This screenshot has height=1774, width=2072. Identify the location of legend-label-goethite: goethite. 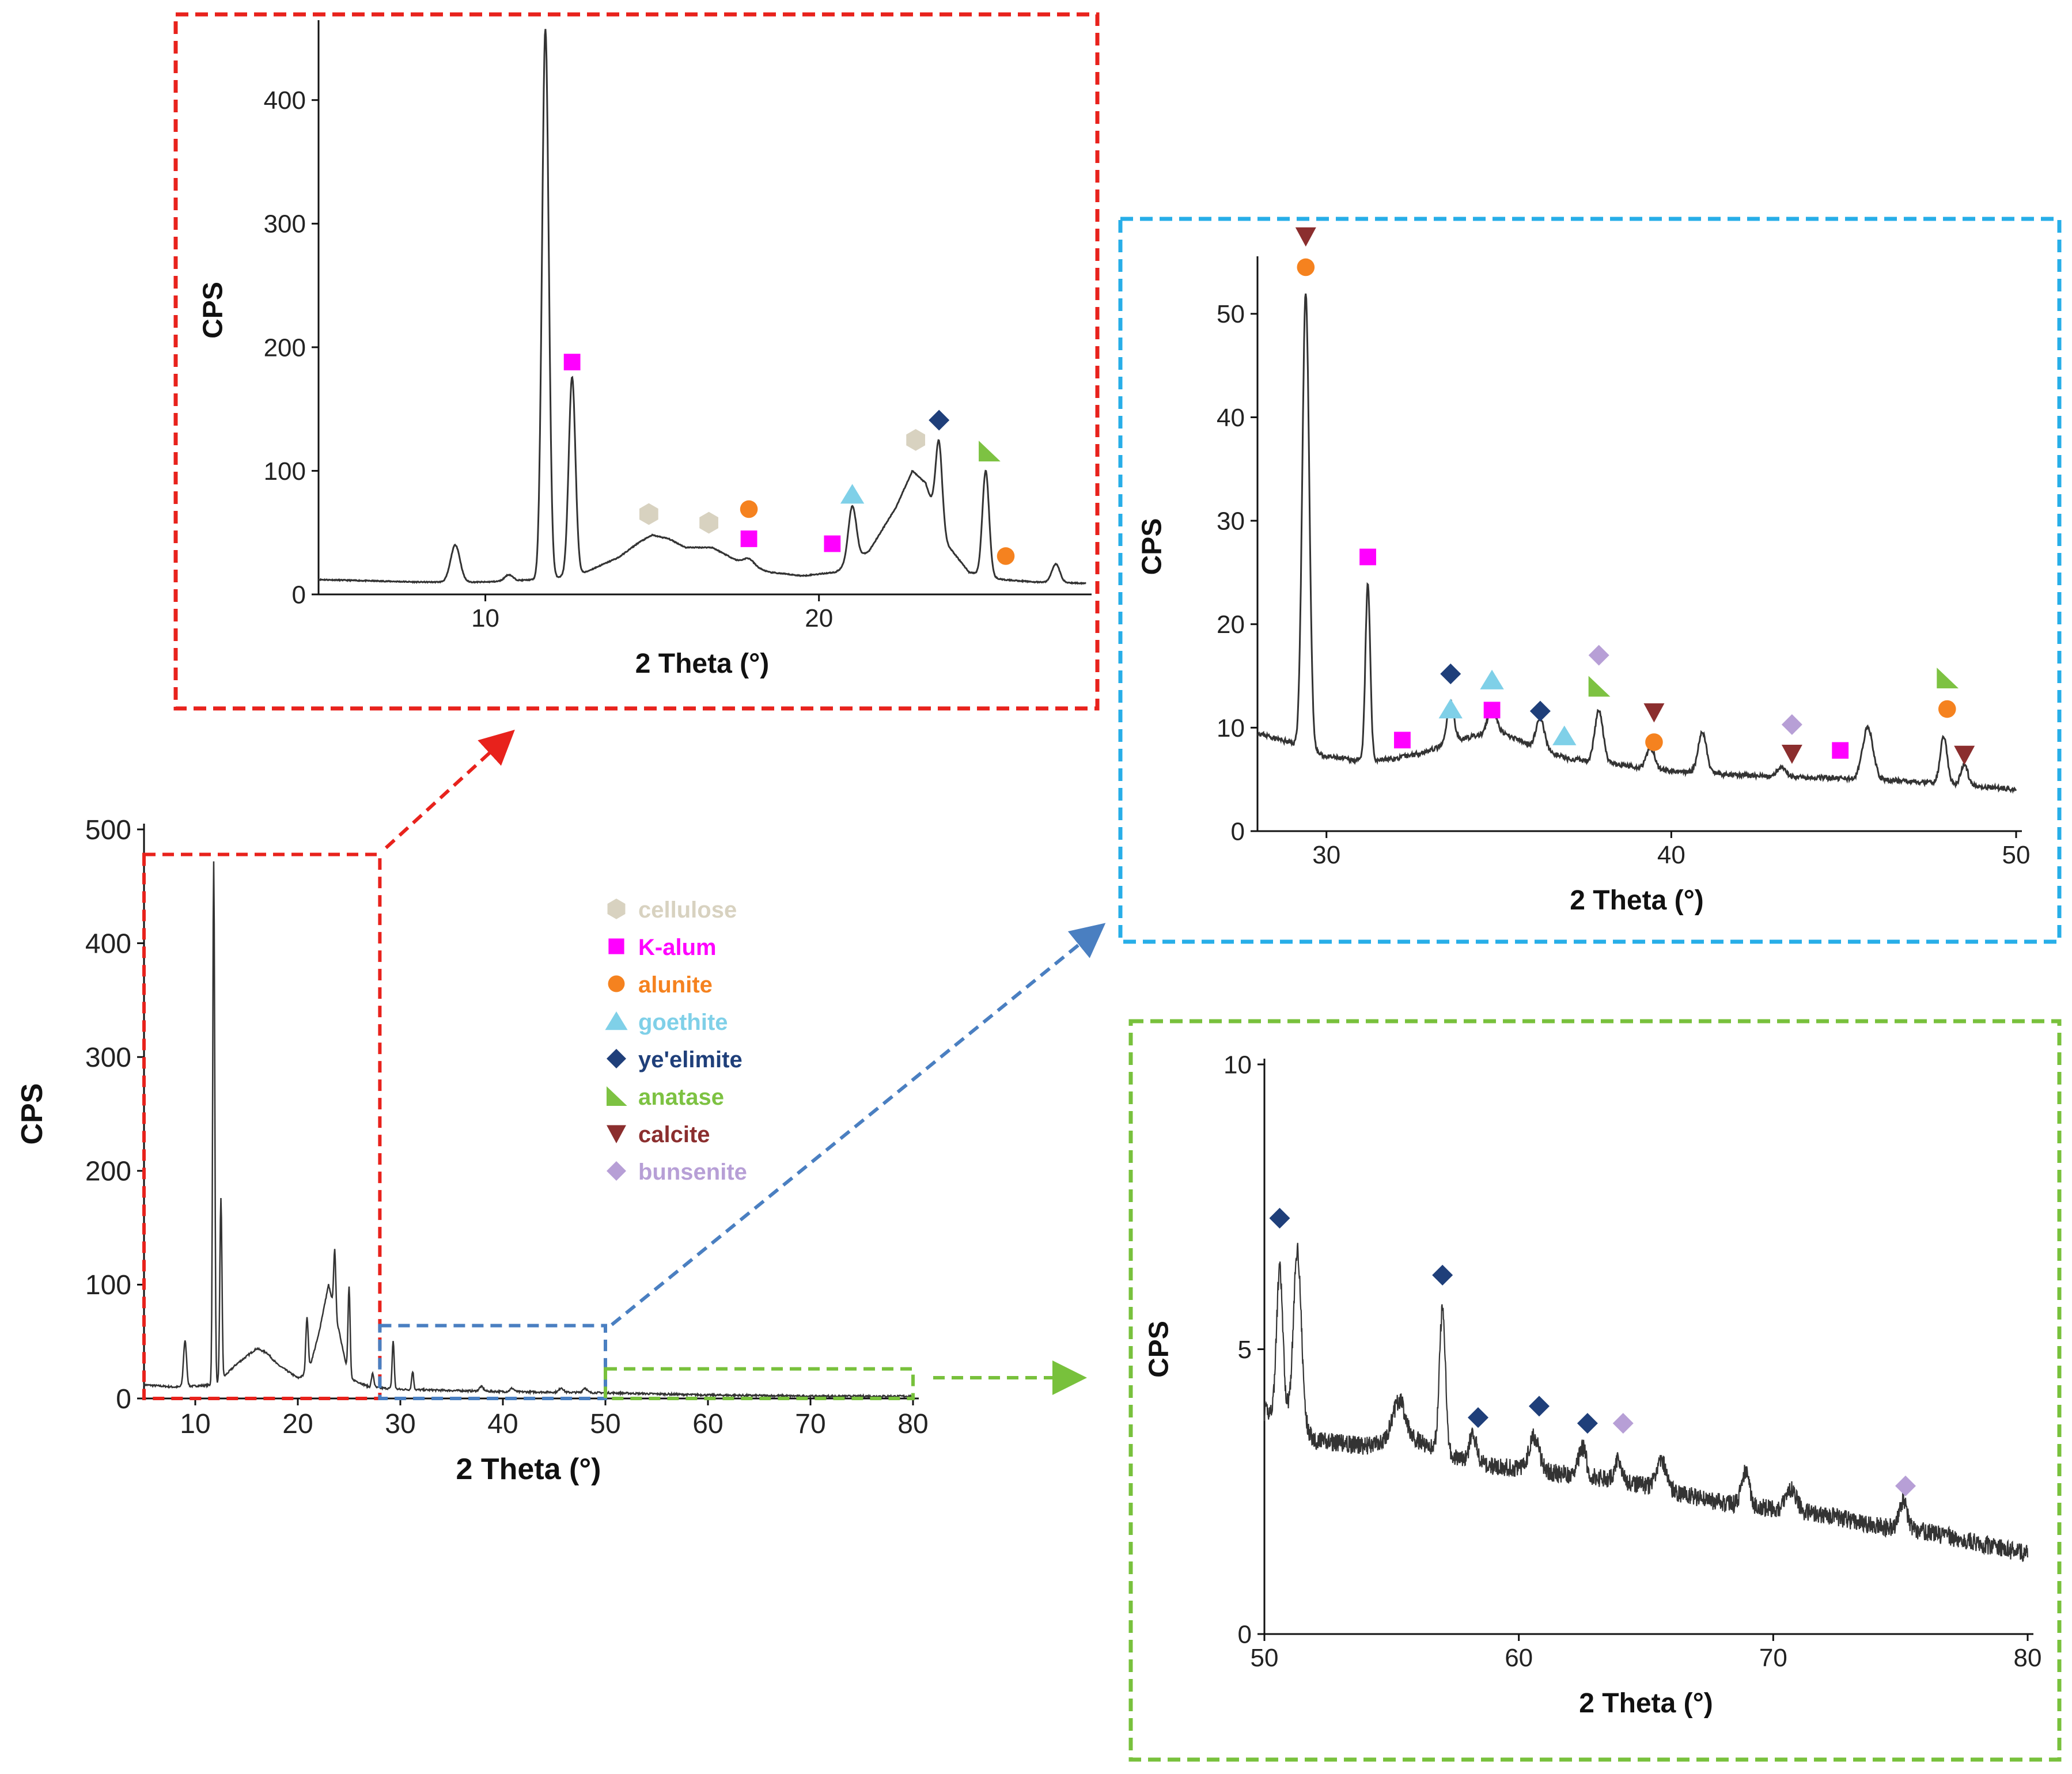
(683, 1023).